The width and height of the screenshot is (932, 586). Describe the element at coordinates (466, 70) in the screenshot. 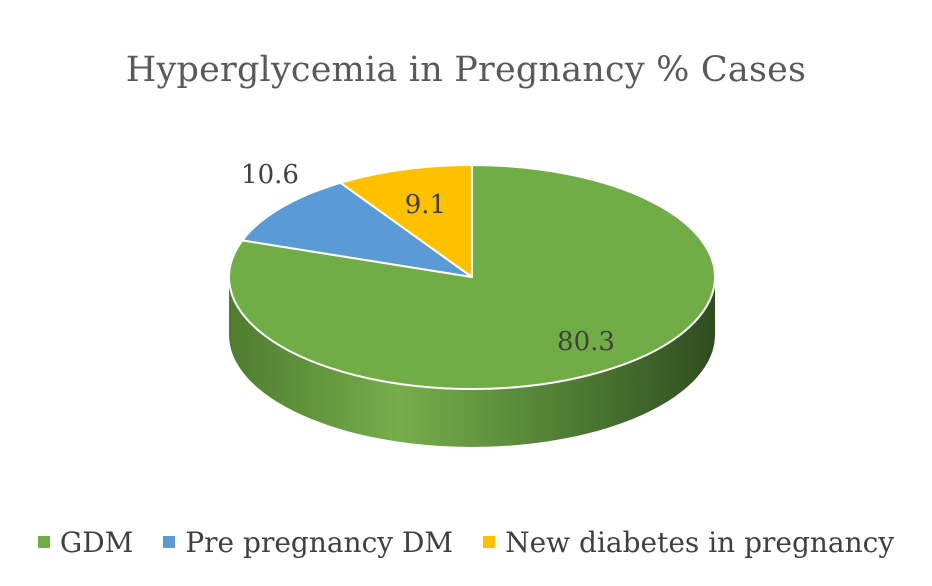

I see `chart-title: Hyperglycemia in Pregnancy % Cases` at that location.